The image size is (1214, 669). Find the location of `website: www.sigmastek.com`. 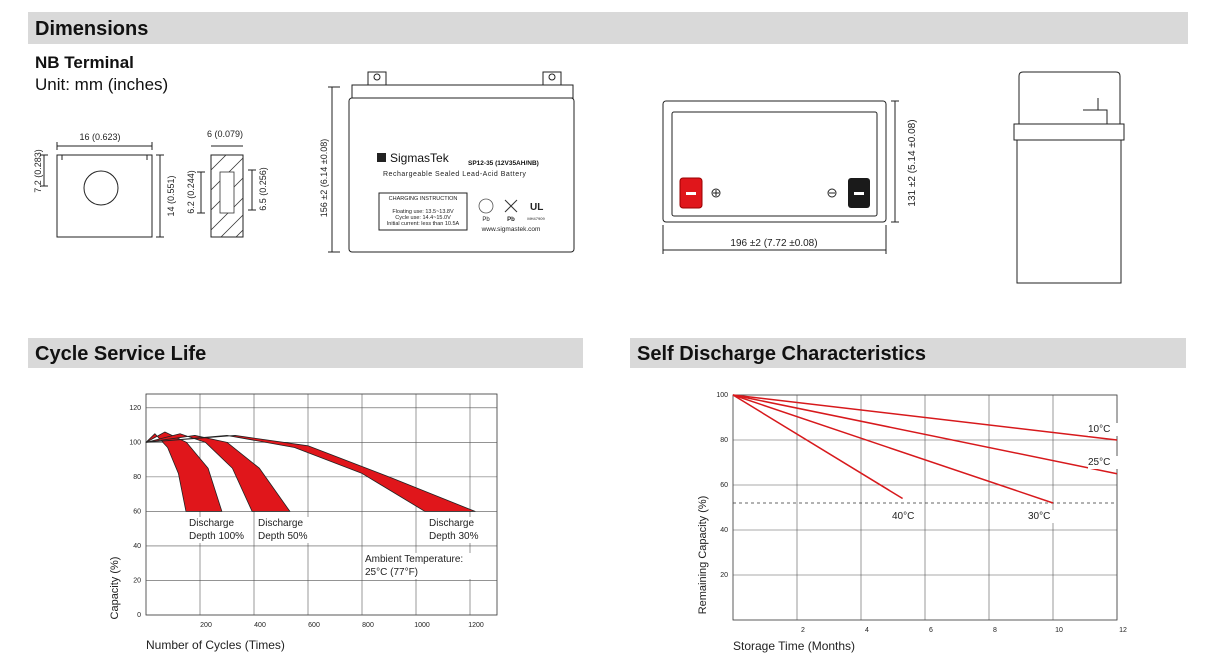

website: www.sigmastek.com is located at coordinates (511, 229).